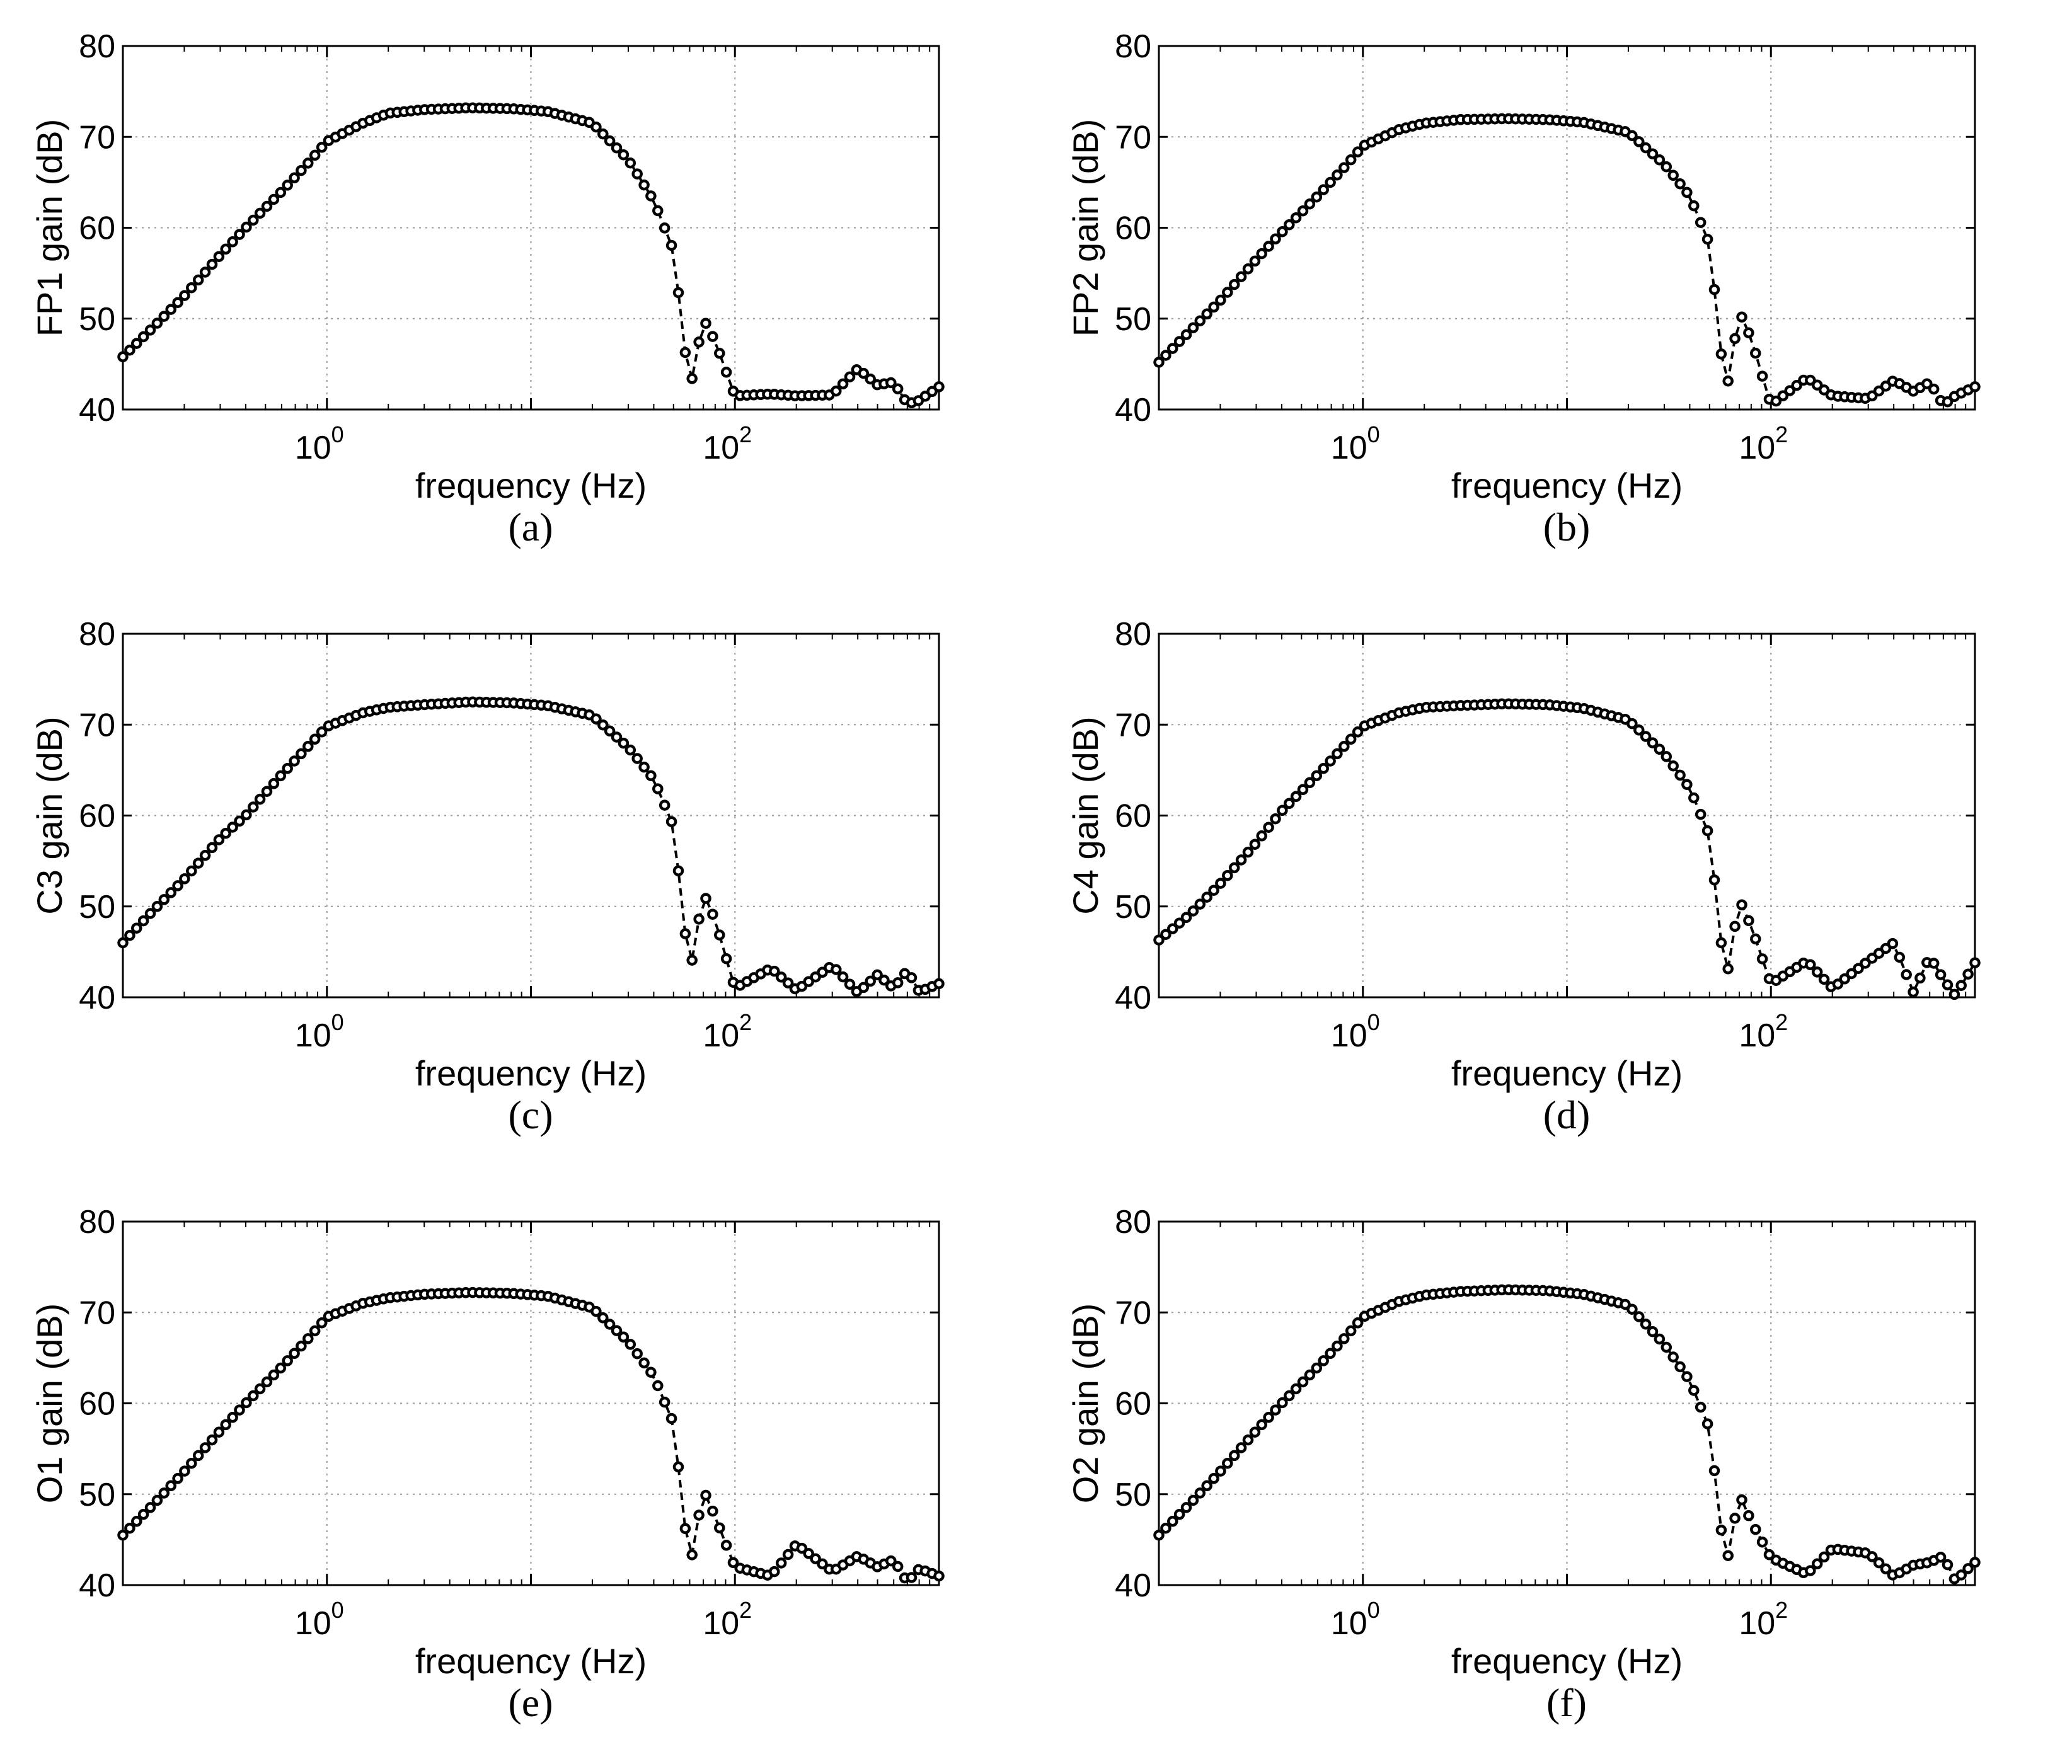  I want to click on panel-caption: (a), so click(530, 527).